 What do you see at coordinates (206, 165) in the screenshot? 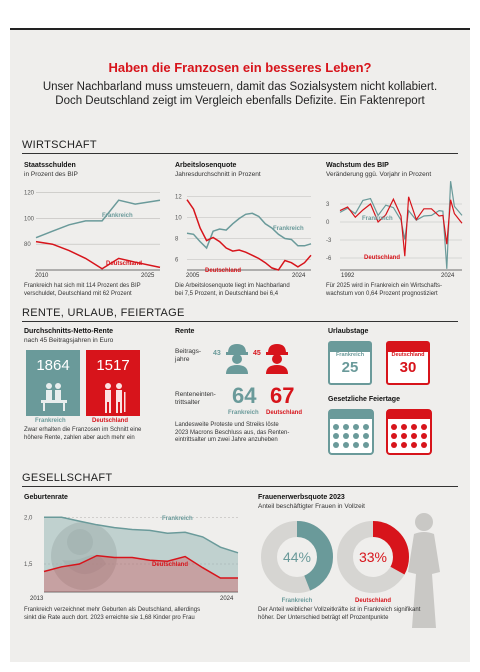
I see `arbeitslos-title: Arbeitslosenquote` at bounding box center [206, 165].